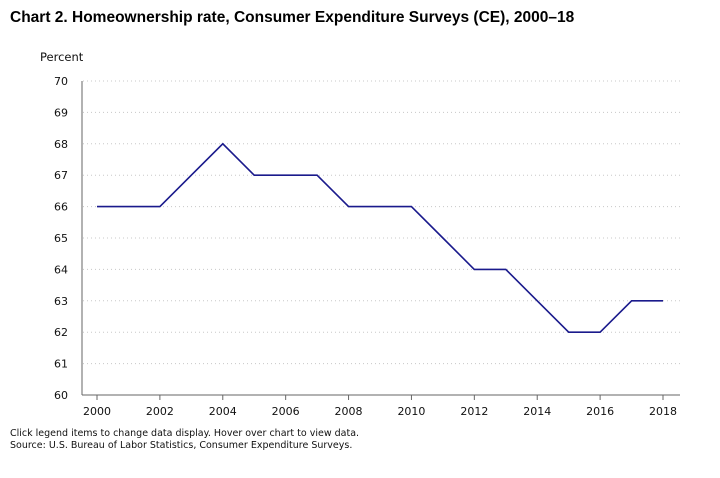 This screenshot has height=478, width=720. Describe the element at coordinates (380, 207) in the screenshot. I see `data-point: 2009: 66` at that location.